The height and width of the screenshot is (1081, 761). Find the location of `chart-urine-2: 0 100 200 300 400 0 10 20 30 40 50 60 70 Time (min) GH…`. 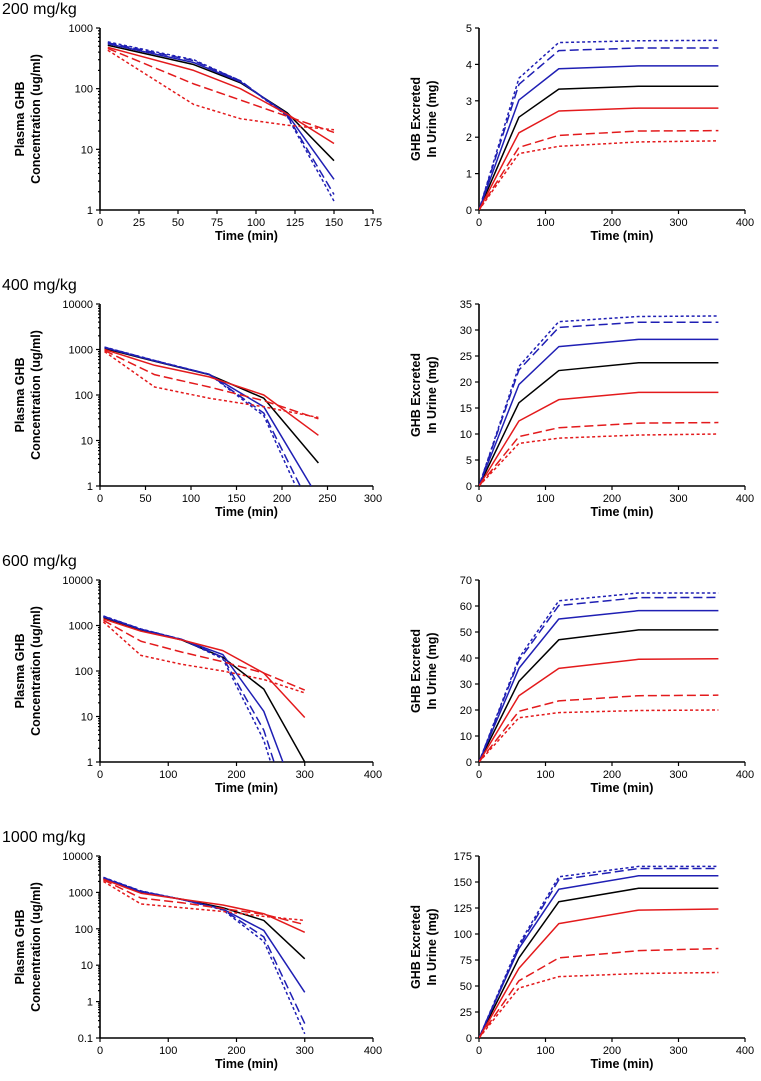

chart-urine-2: 0 100 200 300 400 0 10 20 30 40 50 60 70 Time (min) GH… is located at coordinates (581, 685).